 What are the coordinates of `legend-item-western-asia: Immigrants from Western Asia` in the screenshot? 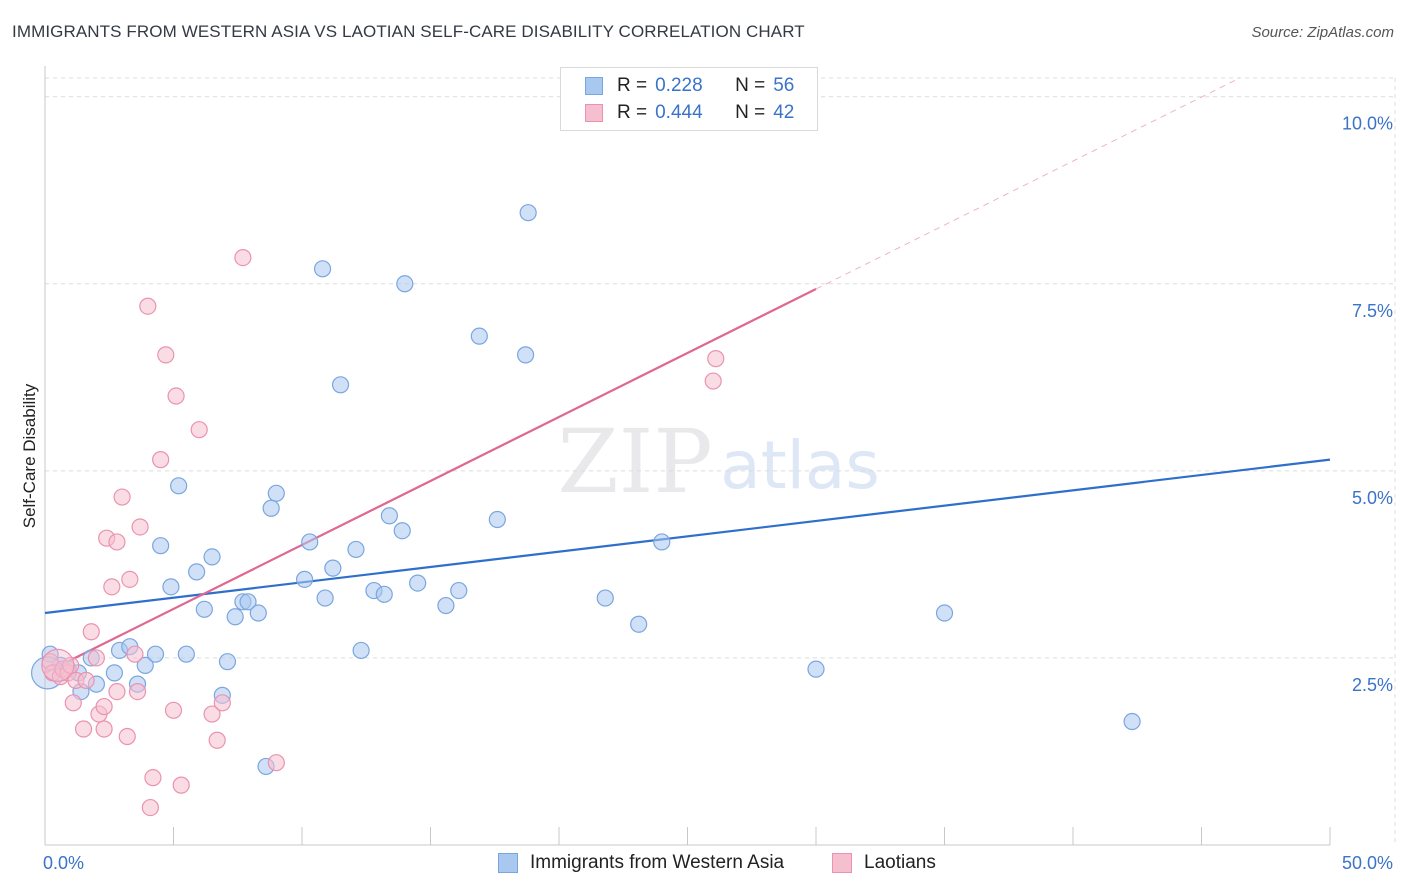 It's located at (641, 863).